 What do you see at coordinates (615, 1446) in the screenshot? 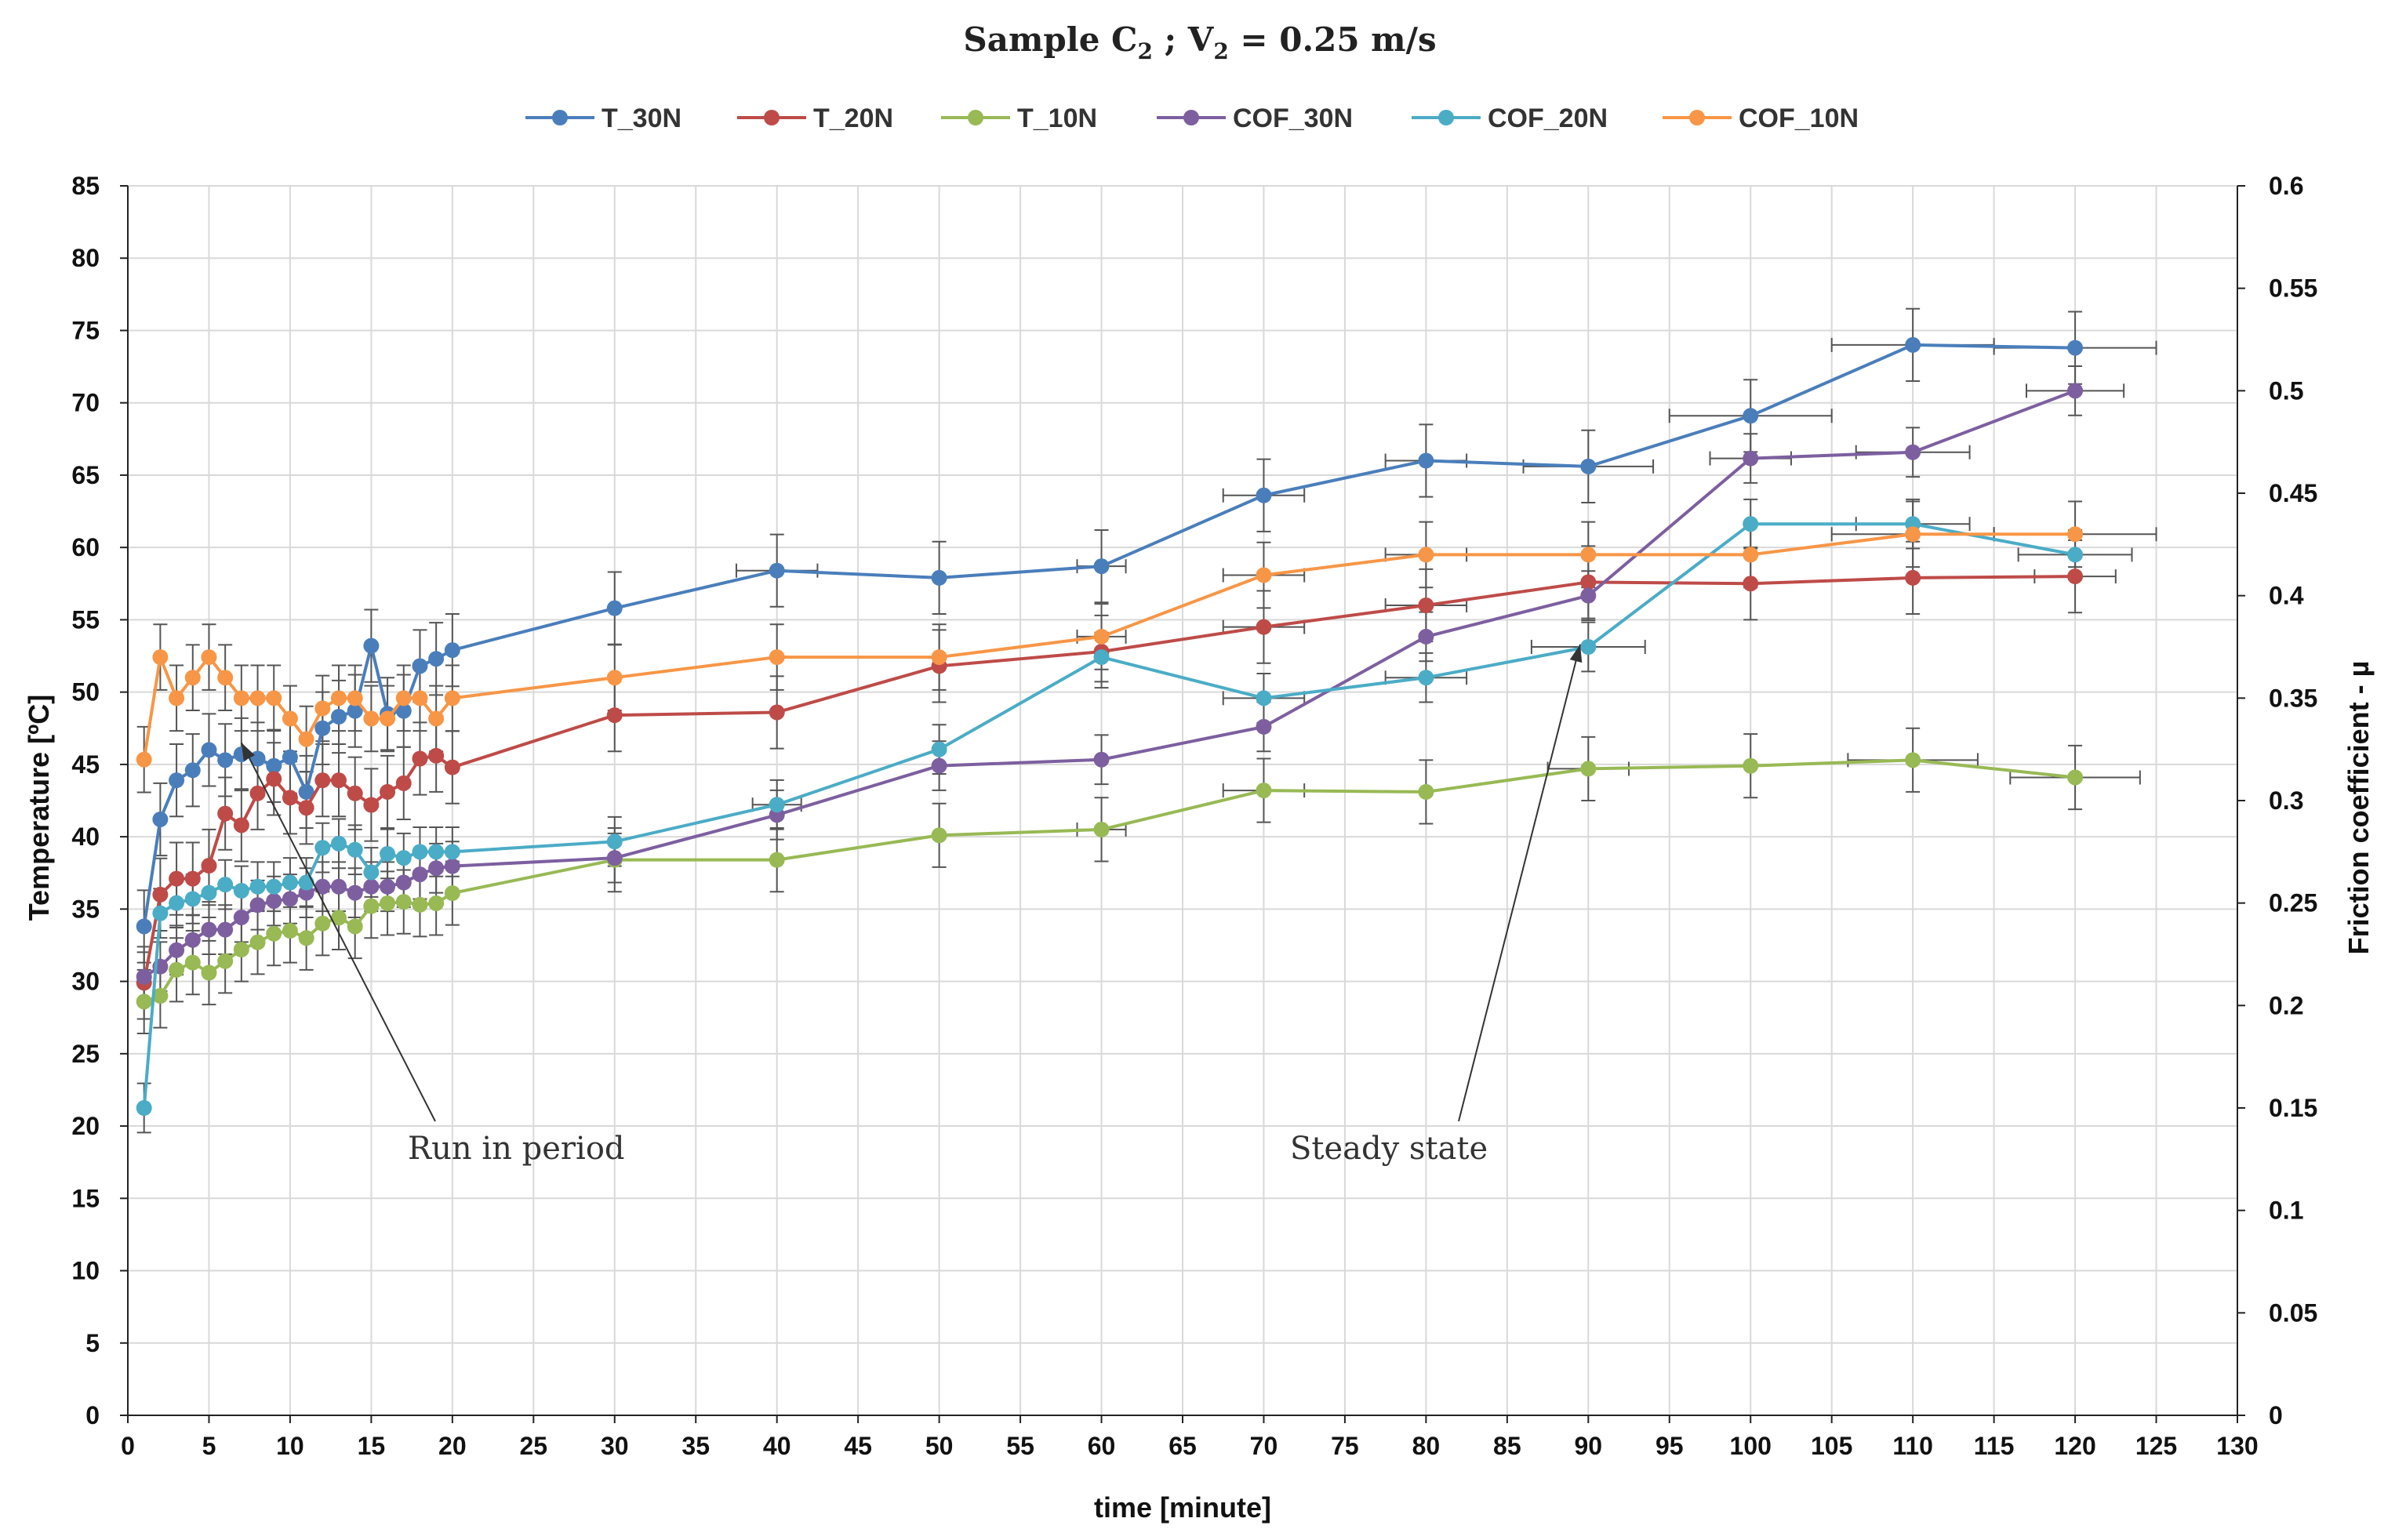
I see `x-tick-label: 30` at bounding box center [615, 1446].